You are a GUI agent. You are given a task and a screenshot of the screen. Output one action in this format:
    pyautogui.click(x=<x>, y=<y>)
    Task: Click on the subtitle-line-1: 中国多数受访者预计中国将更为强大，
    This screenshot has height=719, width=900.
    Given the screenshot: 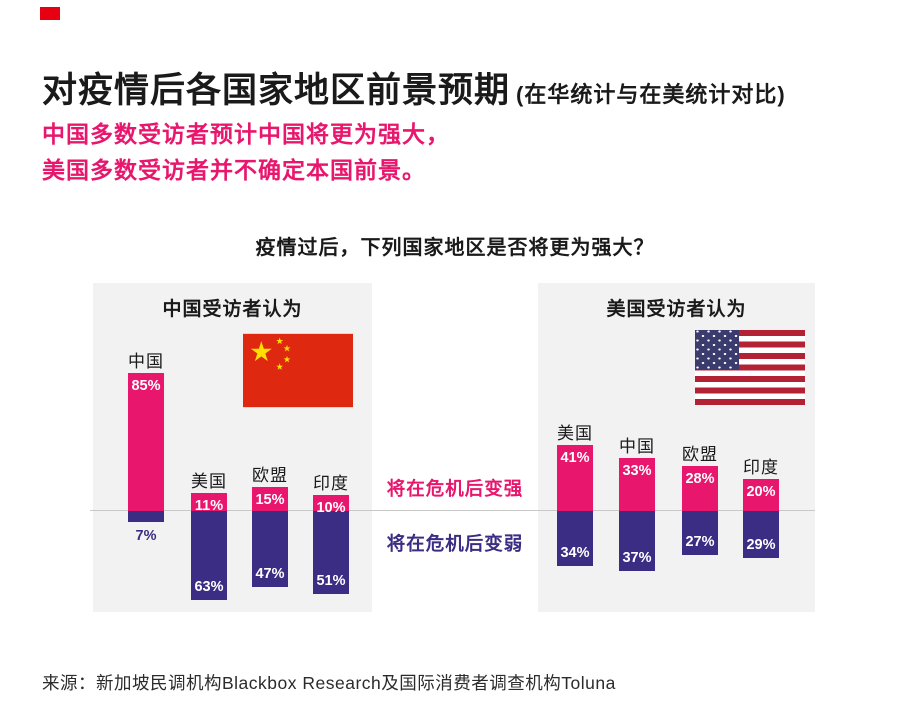 What is the action you would take?
    pyautogui.click(x=246, y=134)
    